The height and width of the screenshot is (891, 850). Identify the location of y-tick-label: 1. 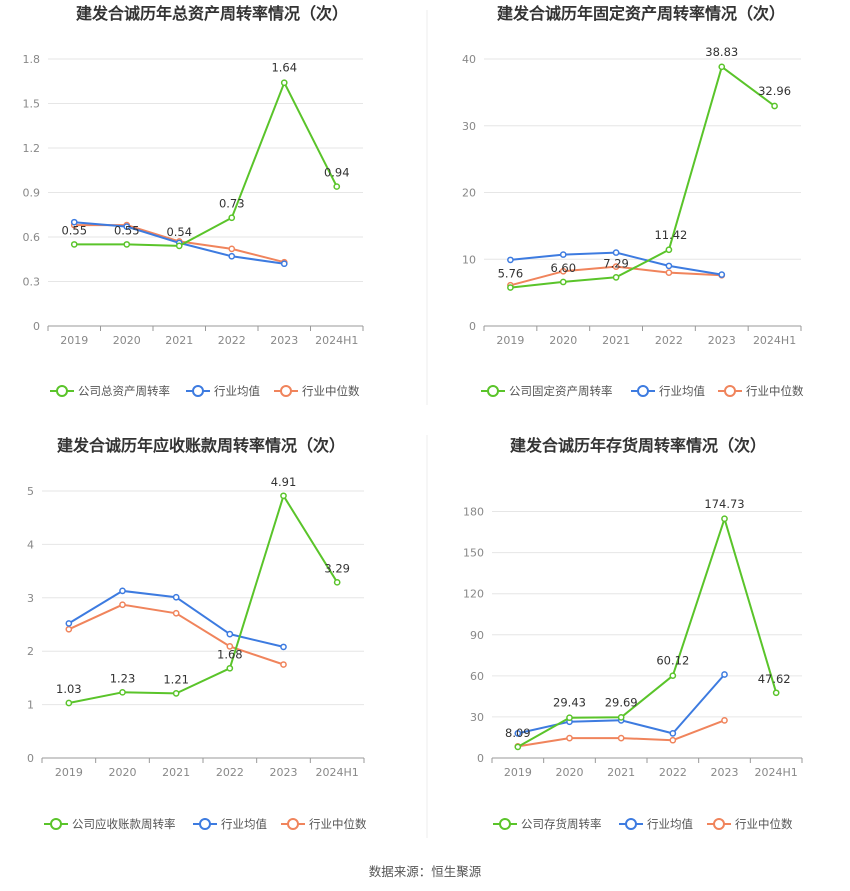
(30, 705).